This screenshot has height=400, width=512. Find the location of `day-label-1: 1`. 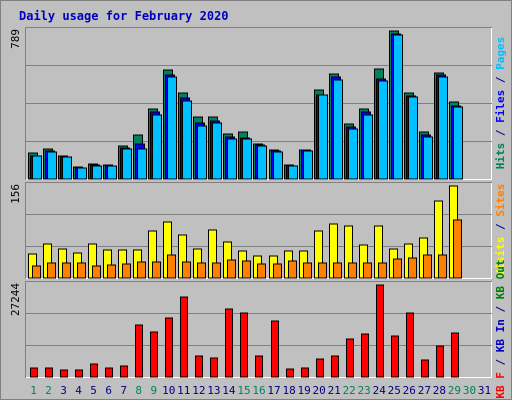

day-label-1: 1 is located at coordinates (33, 390).